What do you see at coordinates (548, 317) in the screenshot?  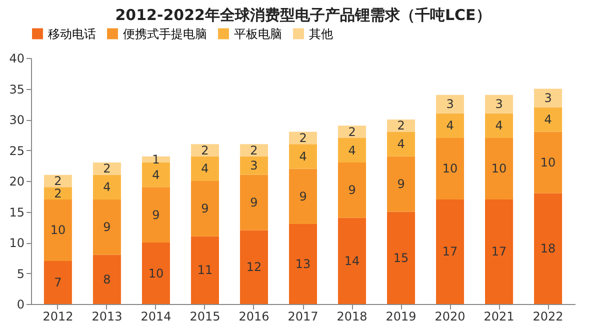 I see `x-tick-label: 2022` at bounding box center [548, 317].